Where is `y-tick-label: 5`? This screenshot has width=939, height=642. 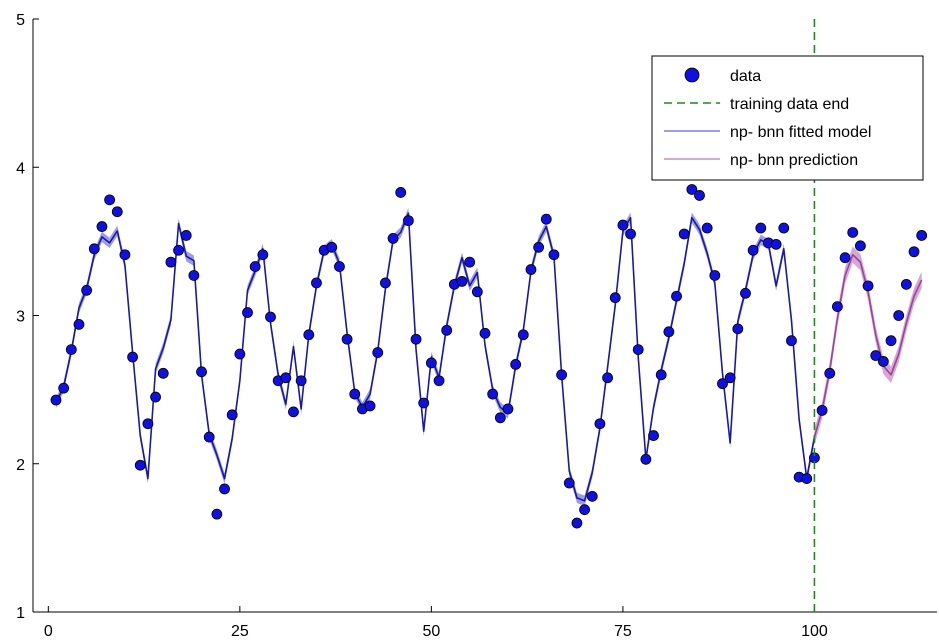
y-tick-label: 5 is located at coordinates (20, 20).